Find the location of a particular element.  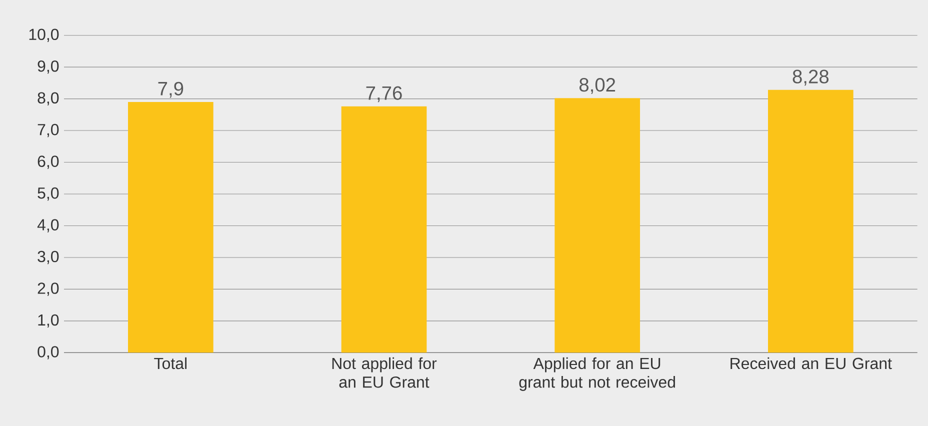

x-tick-label: Total is located at coordinates (170, 363).